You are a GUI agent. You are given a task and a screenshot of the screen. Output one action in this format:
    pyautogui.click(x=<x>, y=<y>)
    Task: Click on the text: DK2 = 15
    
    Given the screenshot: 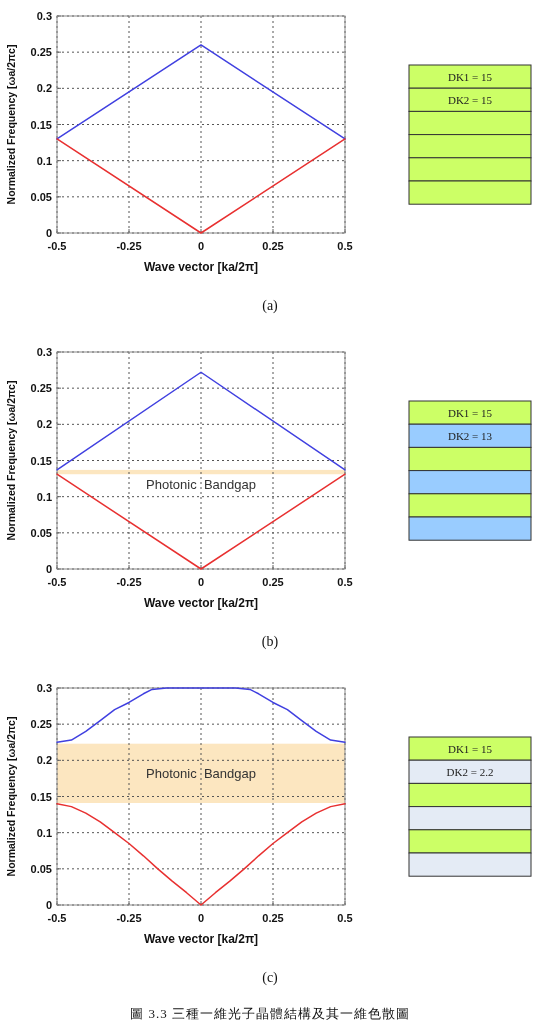 What is the action you would take?
    pyautogui.click(x=470, y=100)
    